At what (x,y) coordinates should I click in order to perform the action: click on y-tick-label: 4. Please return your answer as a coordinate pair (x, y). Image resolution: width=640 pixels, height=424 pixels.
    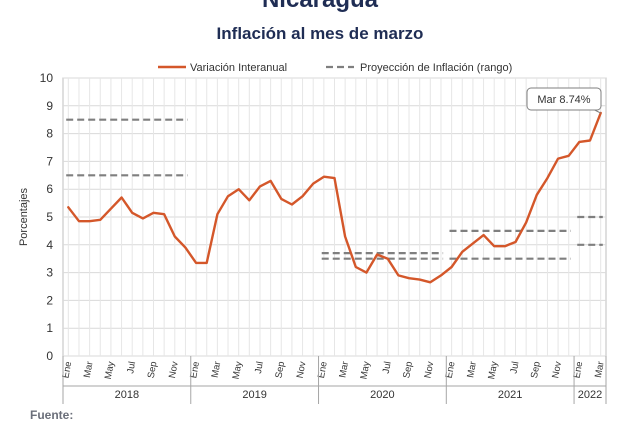
    Looking at the image, I should click on (49, 245).